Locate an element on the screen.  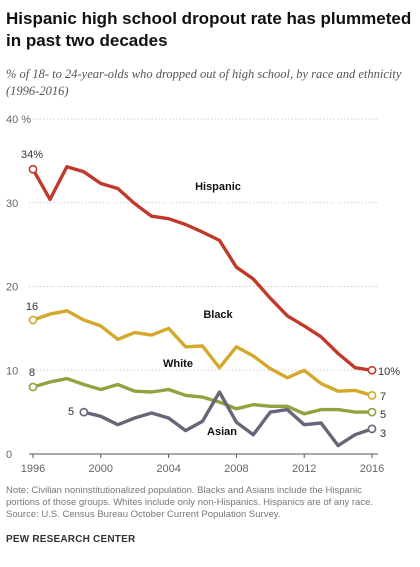
series-line-white is located at coordinates (202, 396).